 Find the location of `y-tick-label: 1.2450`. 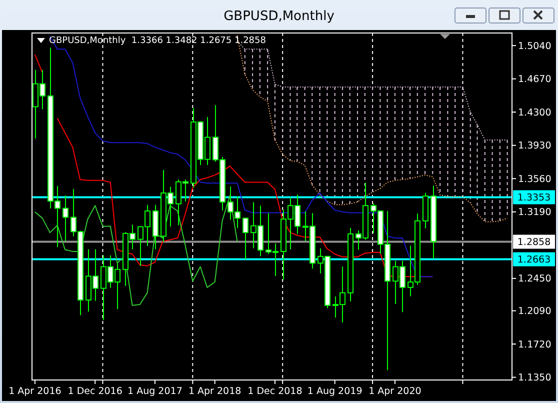

y-tick-label: 1.2450 is located at coordinates (535, 279).